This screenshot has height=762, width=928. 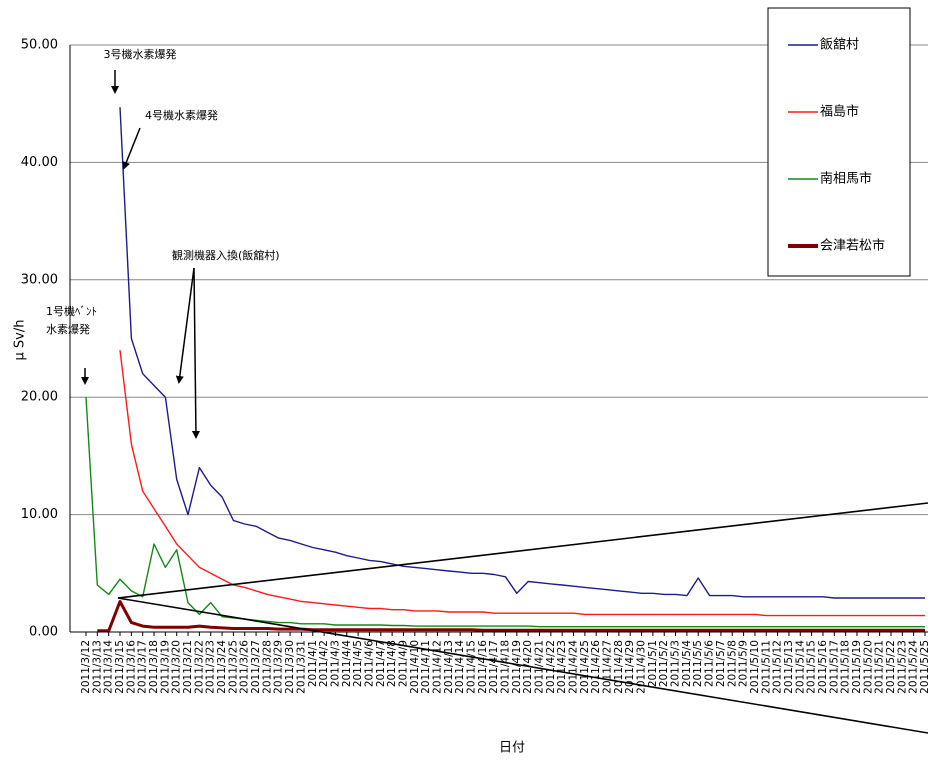 What do you see at coordinates (483, 667) in the screenshot?
I see `x-tick-label: 2011/4/16` at bounding box center [483, 667].